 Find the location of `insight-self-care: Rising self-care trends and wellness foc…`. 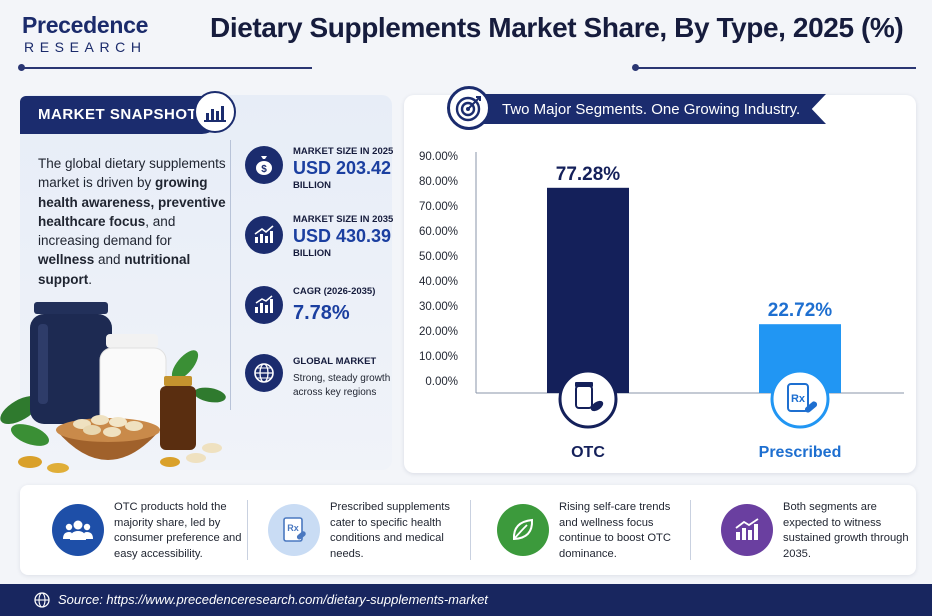

insight-self-care: Rising self-care trends and wellness foc… is located at coordinates (592, 530).